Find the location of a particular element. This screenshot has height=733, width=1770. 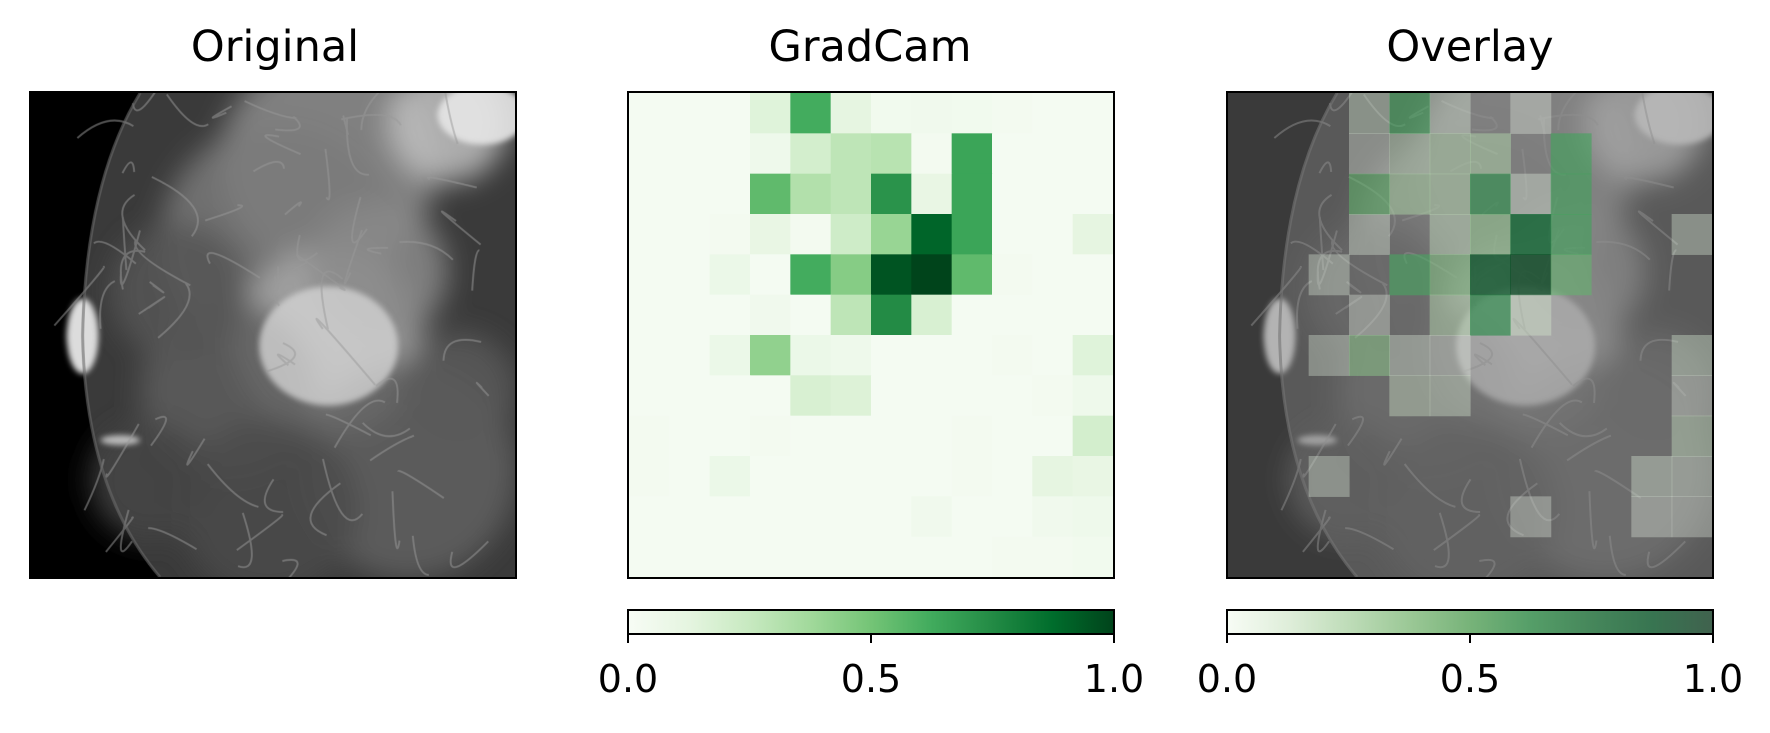

overlay-colorbar-ticklabel: 0.0 is located at coordinates (1227, 679).